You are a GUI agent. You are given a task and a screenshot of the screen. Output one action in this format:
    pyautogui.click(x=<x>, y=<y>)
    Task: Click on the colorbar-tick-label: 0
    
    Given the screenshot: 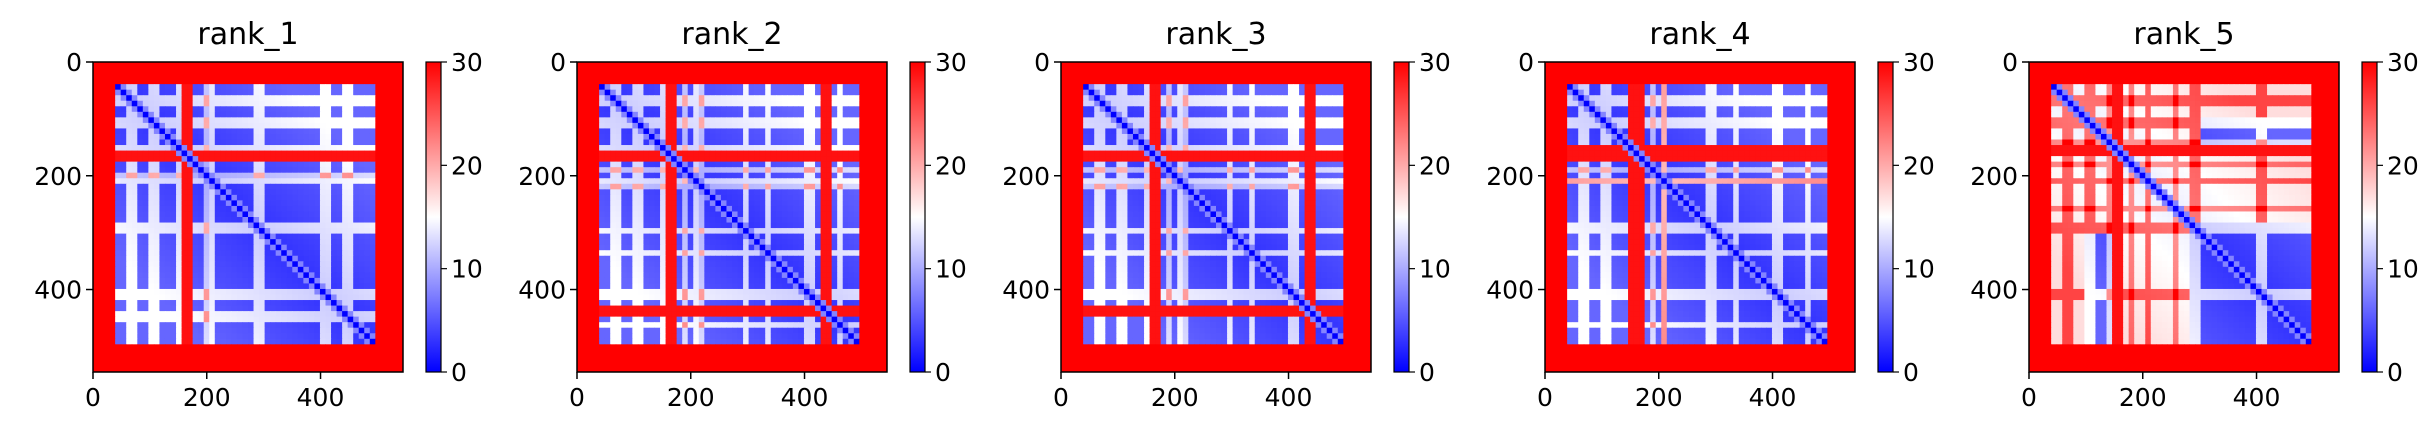 What is the action you would take?
    pyautogui.click(x=459, y=372)
    